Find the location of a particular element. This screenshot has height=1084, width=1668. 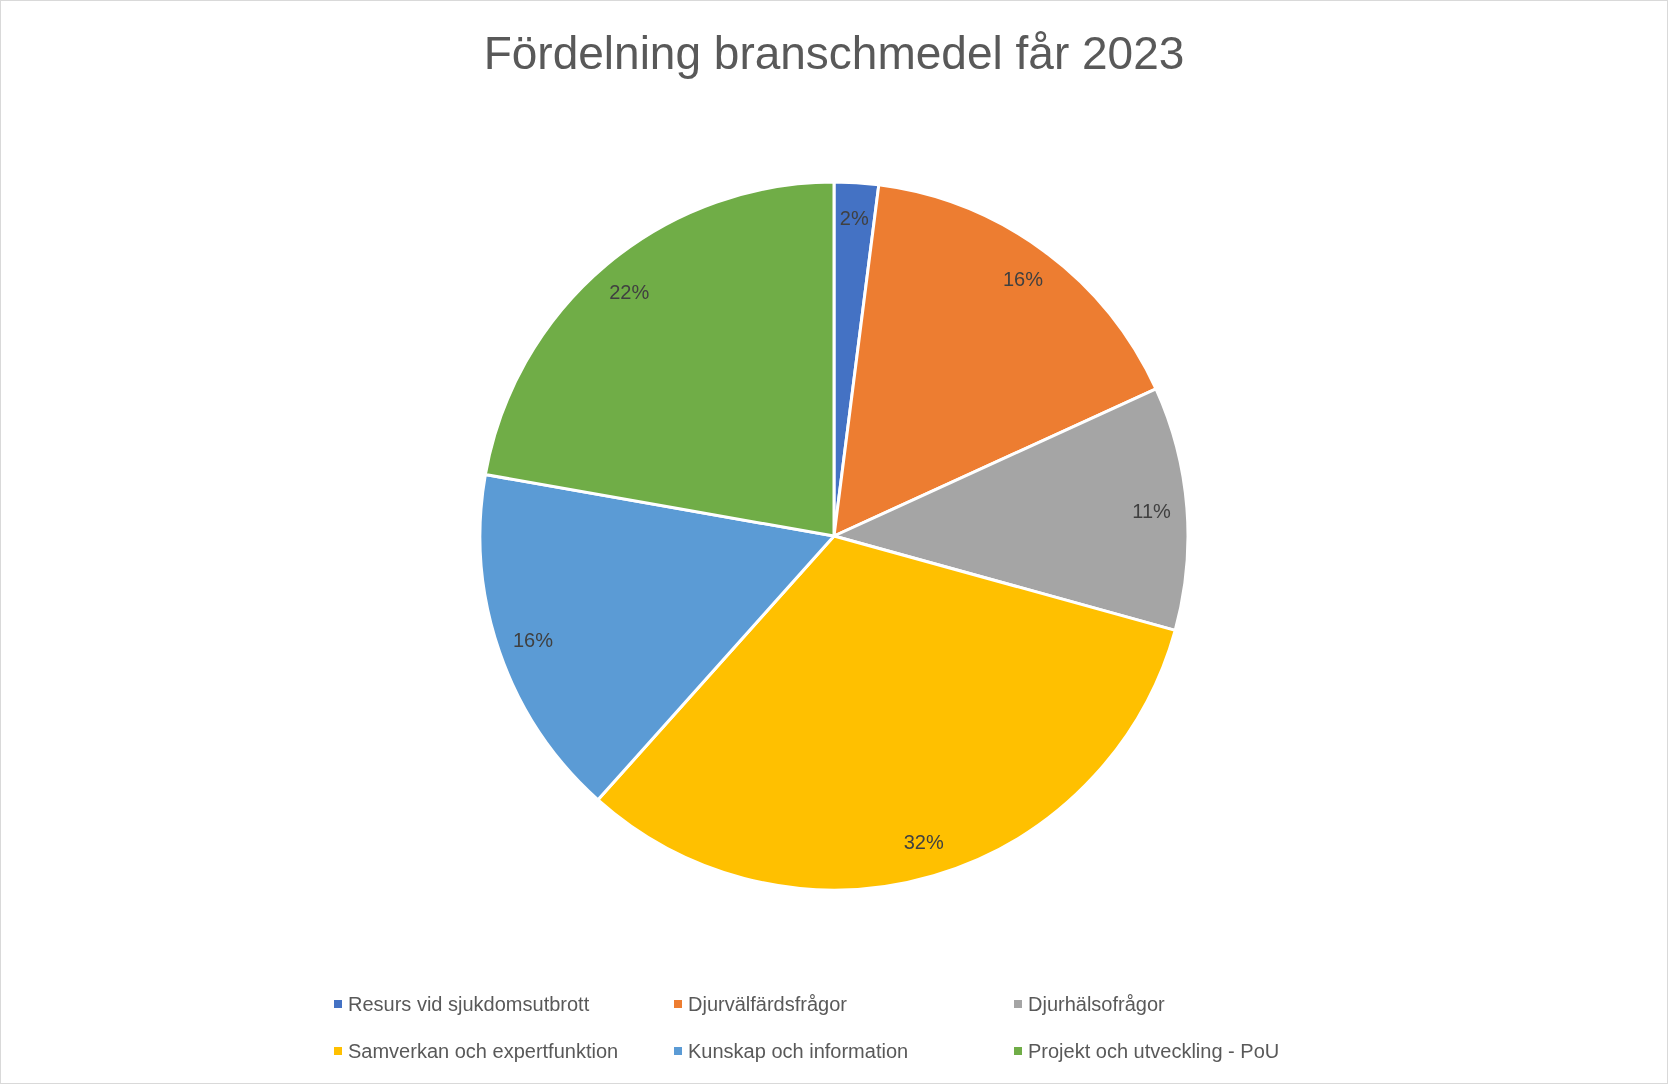

legend-label: Djurvälfärdsfrågor is located at coordinates (768, 1004).